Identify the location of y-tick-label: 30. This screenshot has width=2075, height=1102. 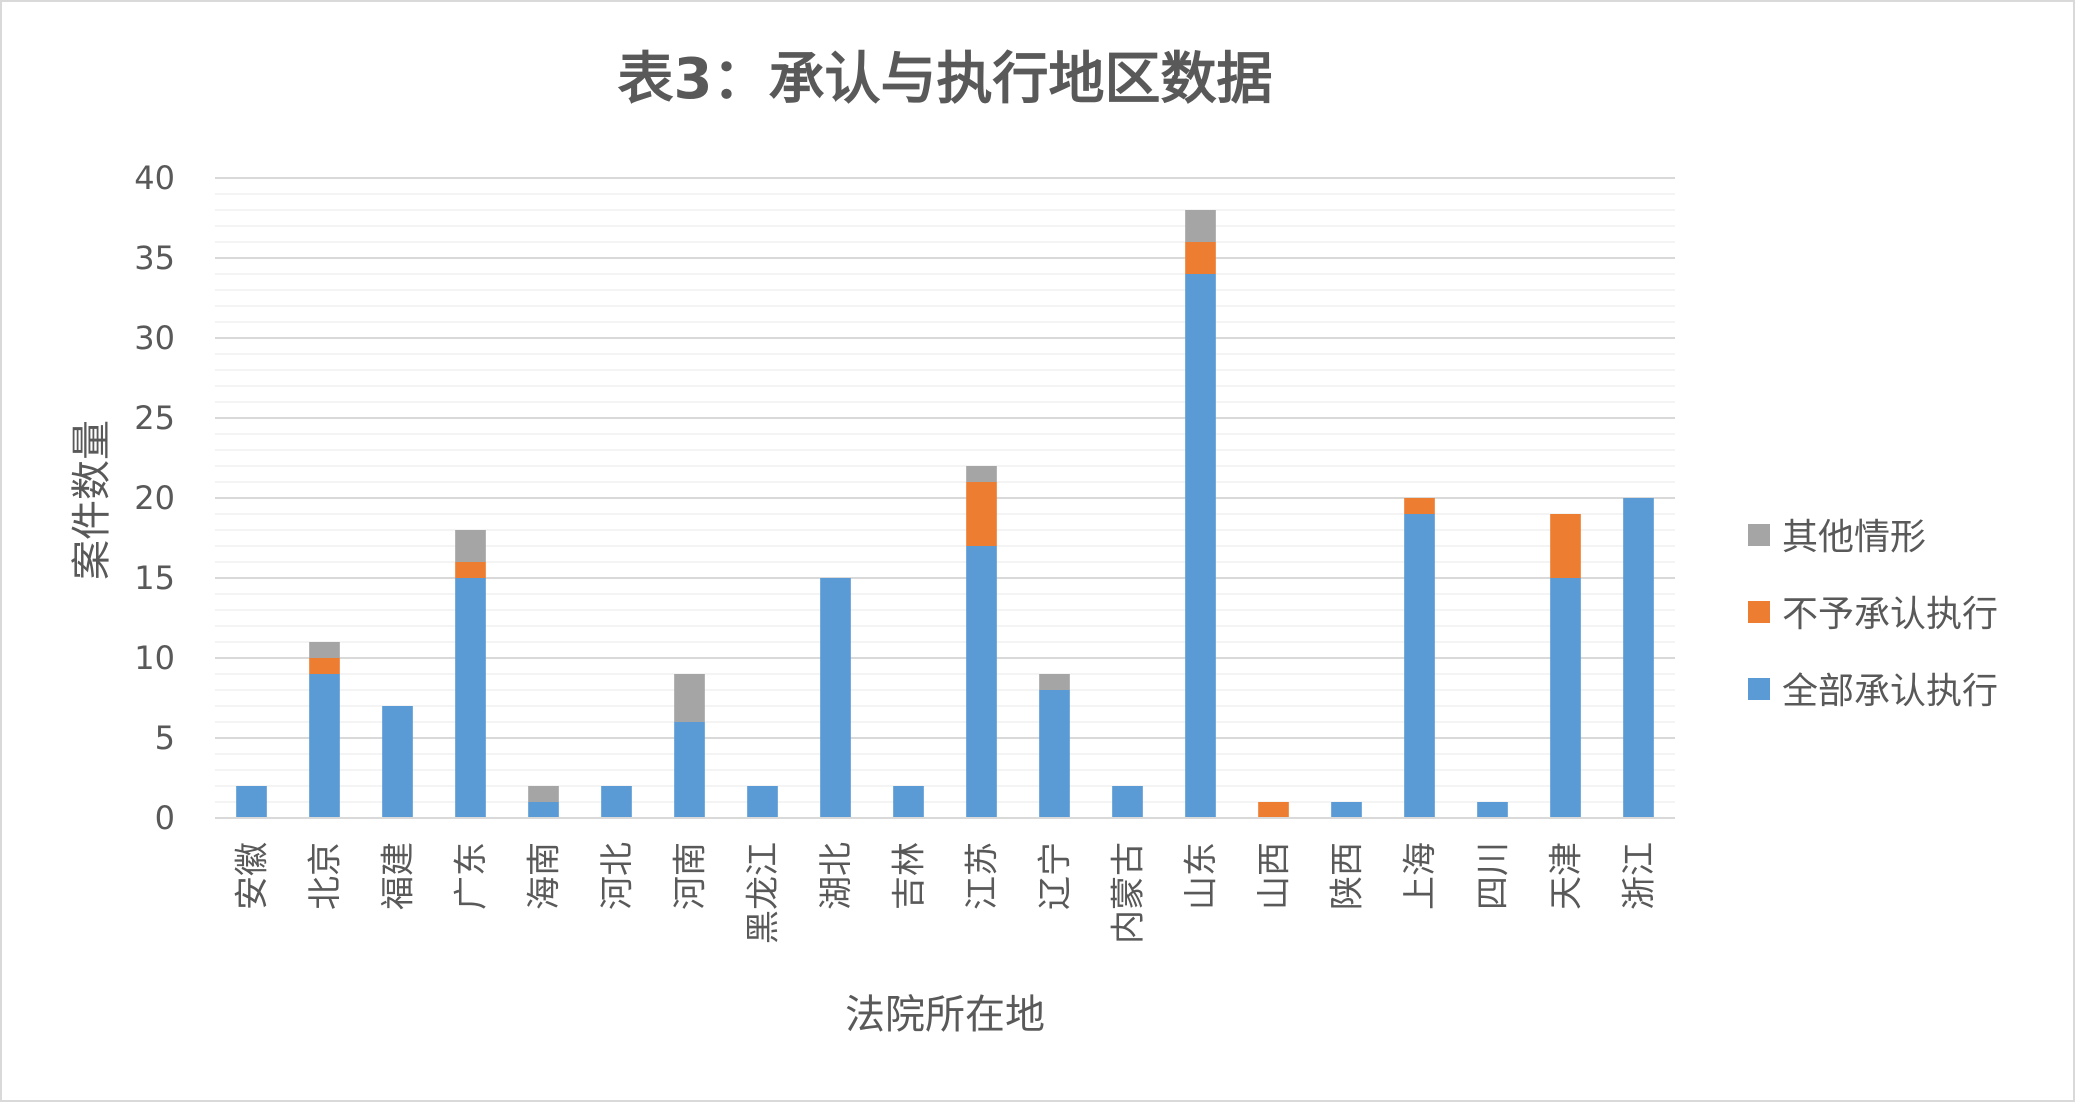
(154, 338).